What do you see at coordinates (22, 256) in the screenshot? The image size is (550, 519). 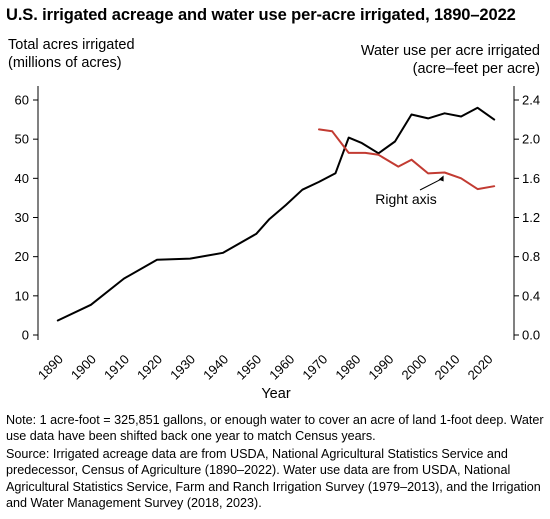 I see `left-tick-label: 20` at bounding box center [22, 256].